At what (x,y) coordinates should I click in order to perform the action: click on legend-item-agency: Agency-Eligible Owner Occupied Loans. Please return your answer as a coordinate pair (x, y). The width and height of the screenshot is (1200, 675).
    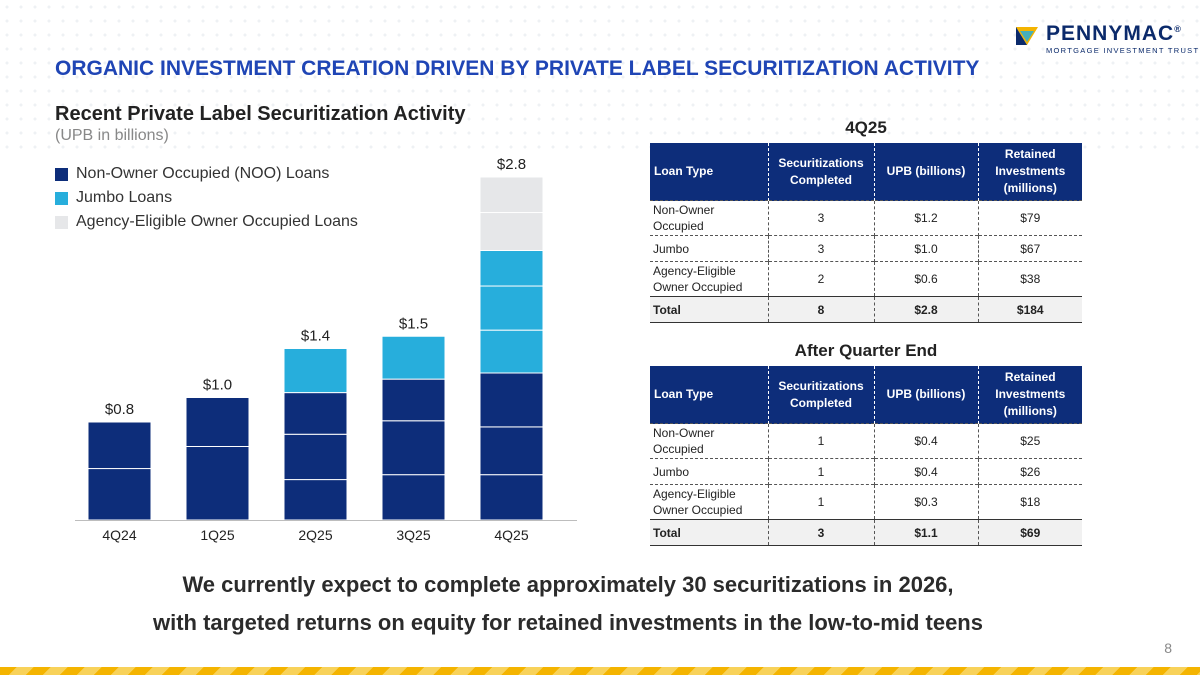
    Looking at the image, I should click on (206, 222).